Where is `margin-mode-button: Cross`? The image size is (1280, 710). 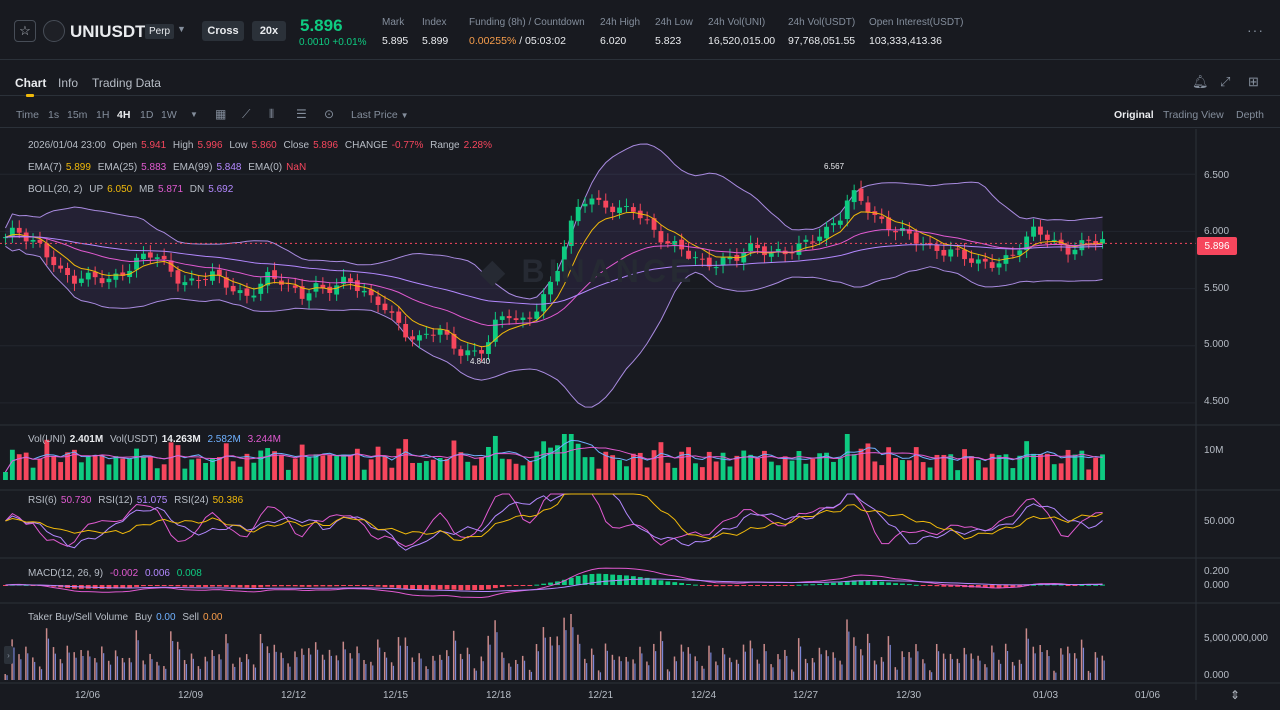 margin-mode-button: Cross is located at coordinates (223, 31).